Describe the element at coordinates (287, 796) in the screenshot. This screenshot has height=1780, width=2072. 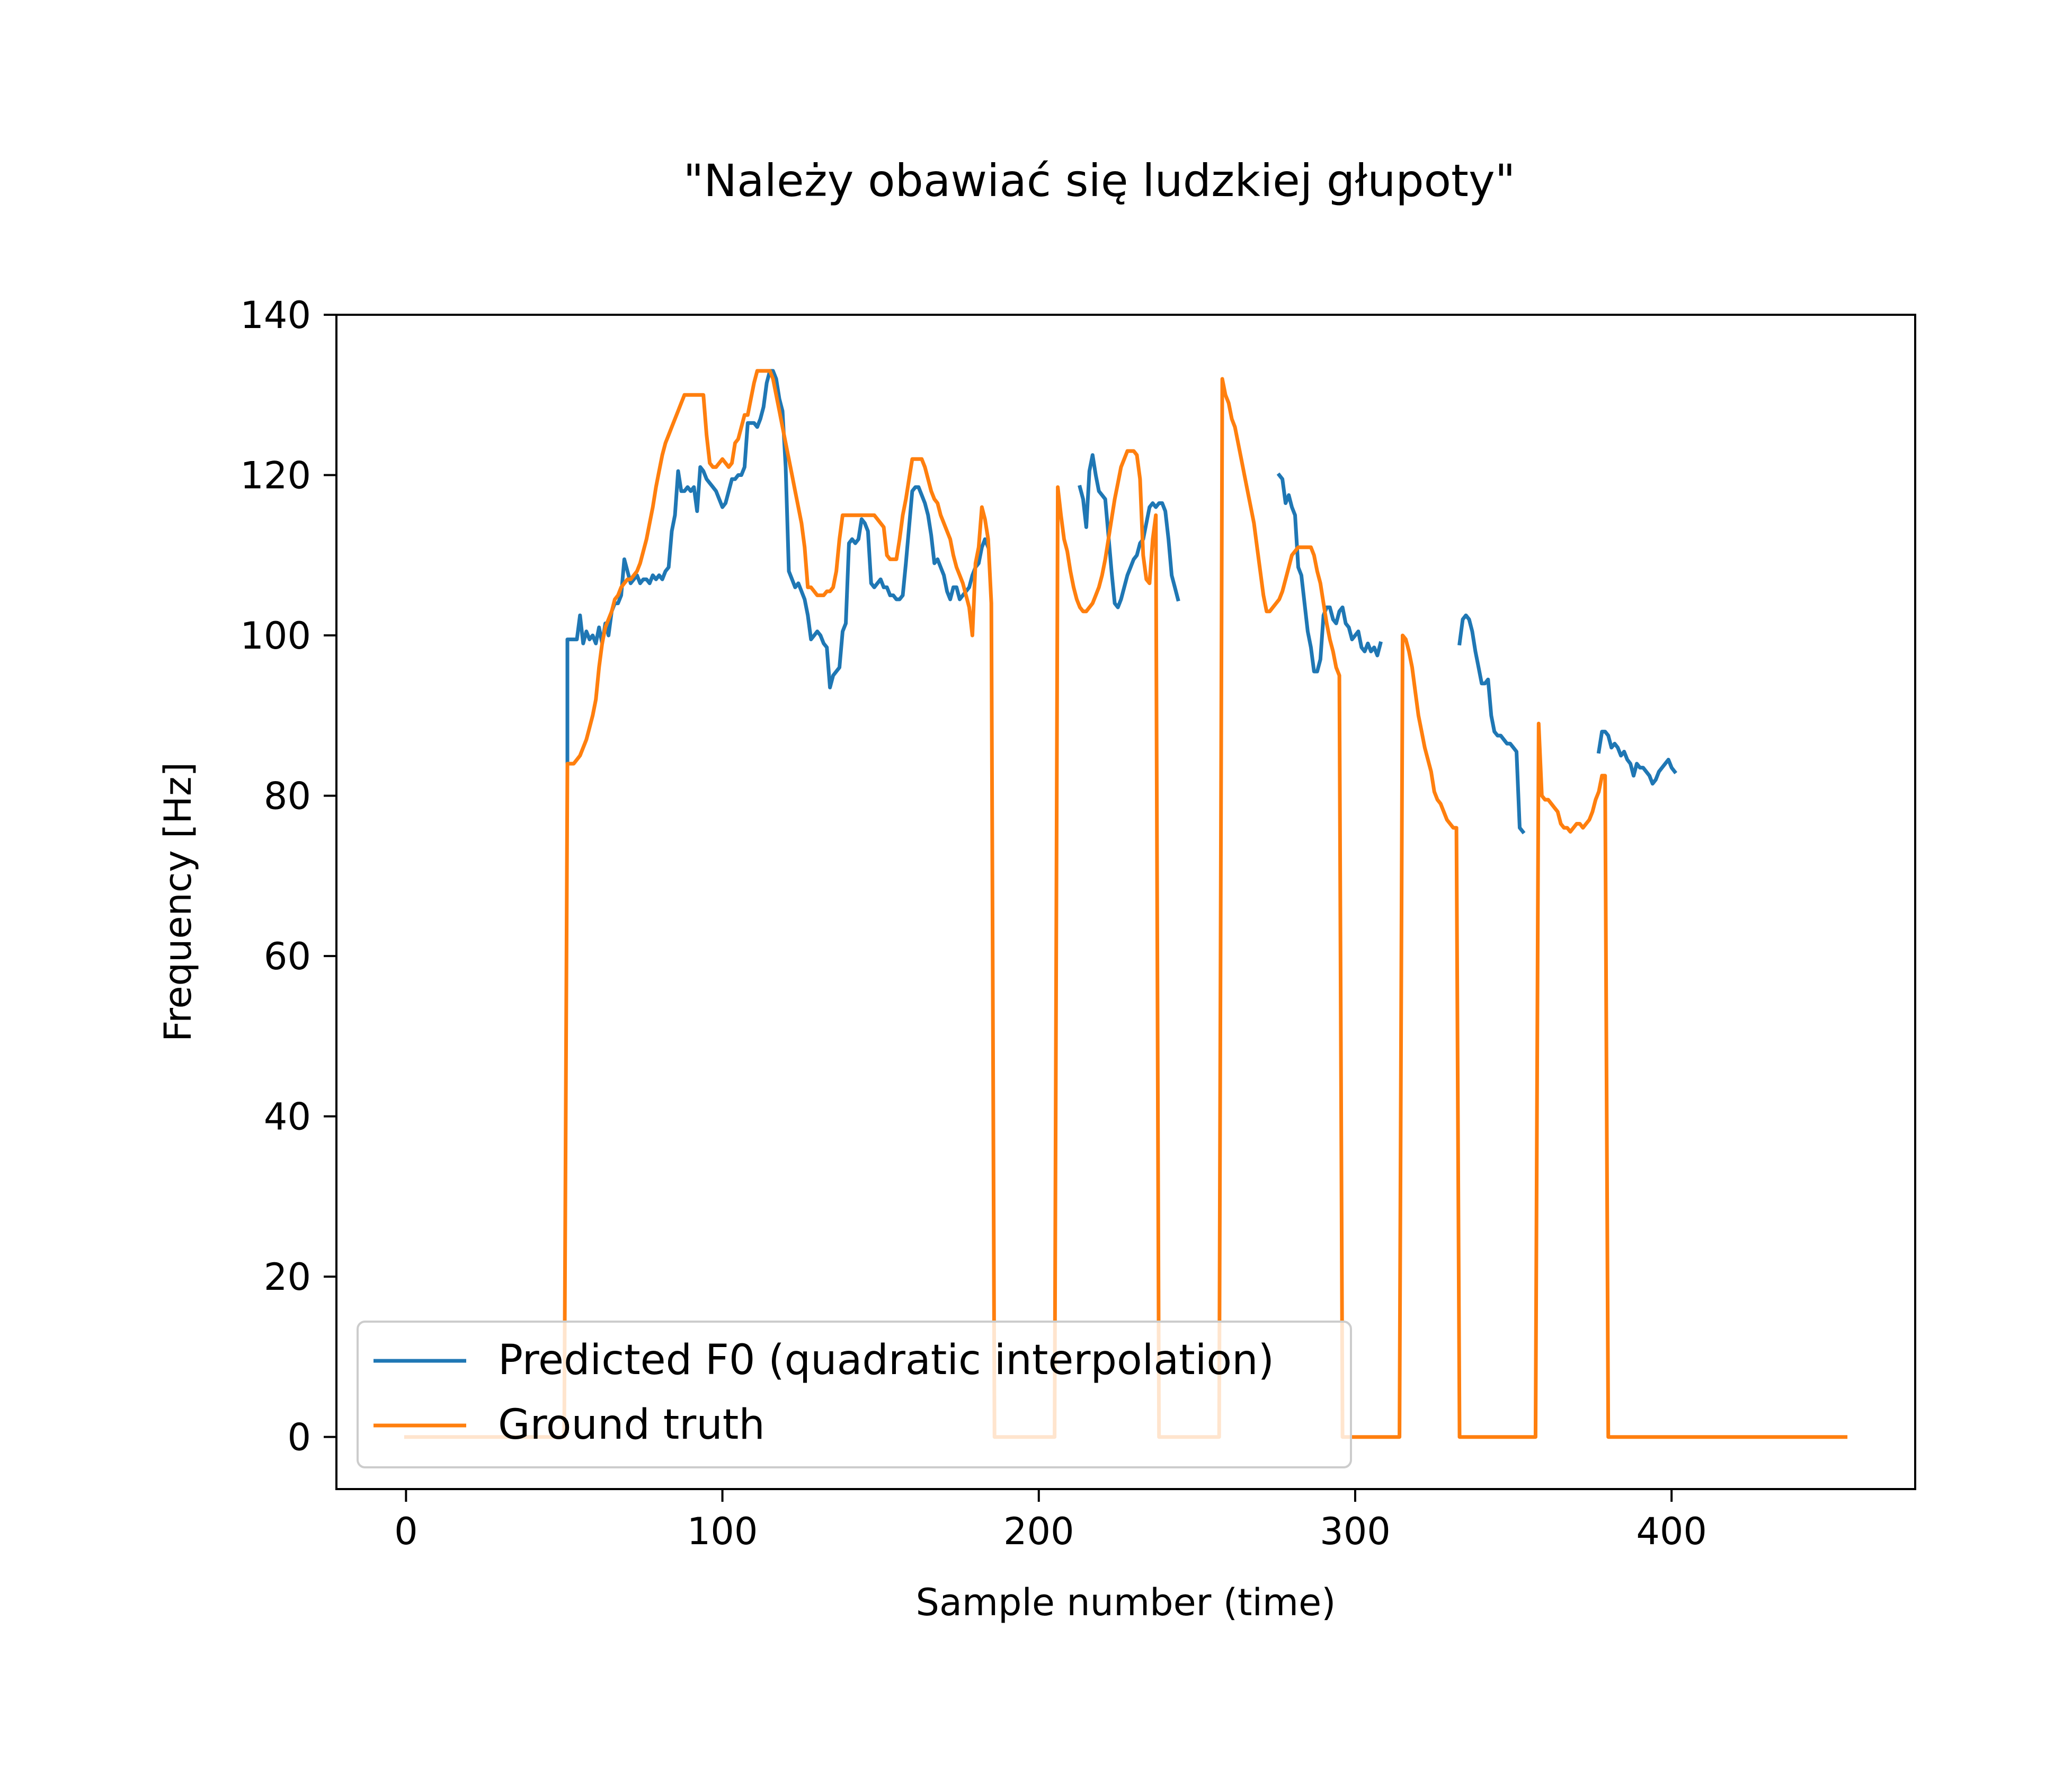
I see `y-tick-label-80: 80` at that location.